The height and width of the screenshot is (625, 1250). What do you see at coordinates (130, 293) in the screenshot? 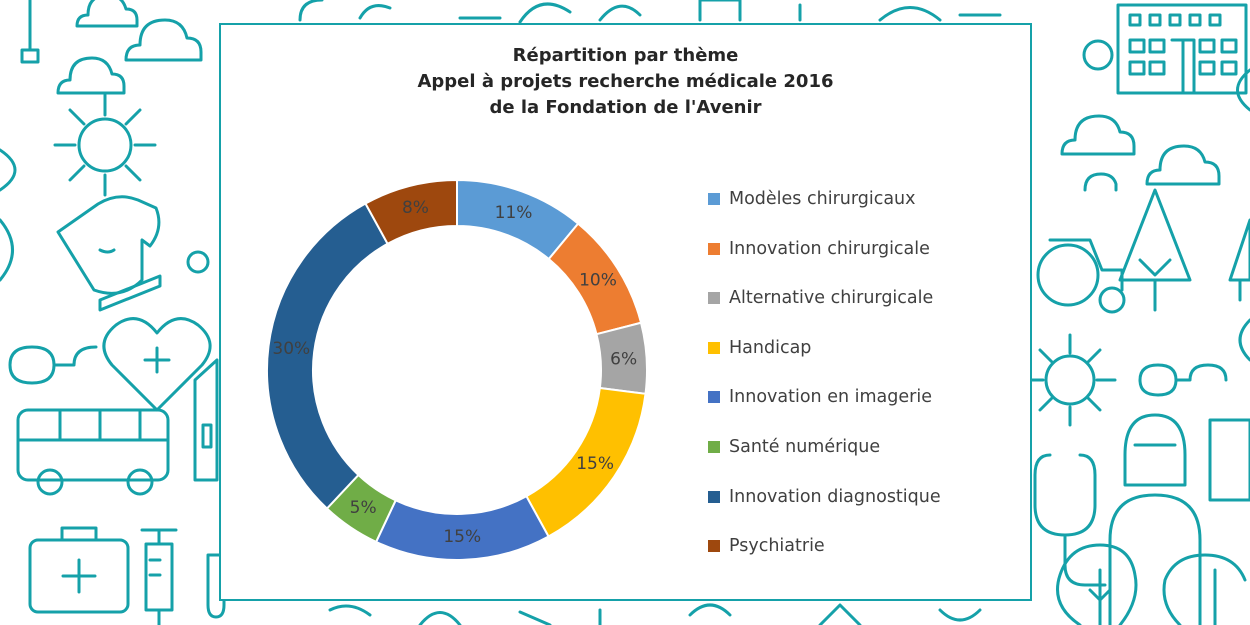
I see `book-icon` at bounding box center [130, 293].